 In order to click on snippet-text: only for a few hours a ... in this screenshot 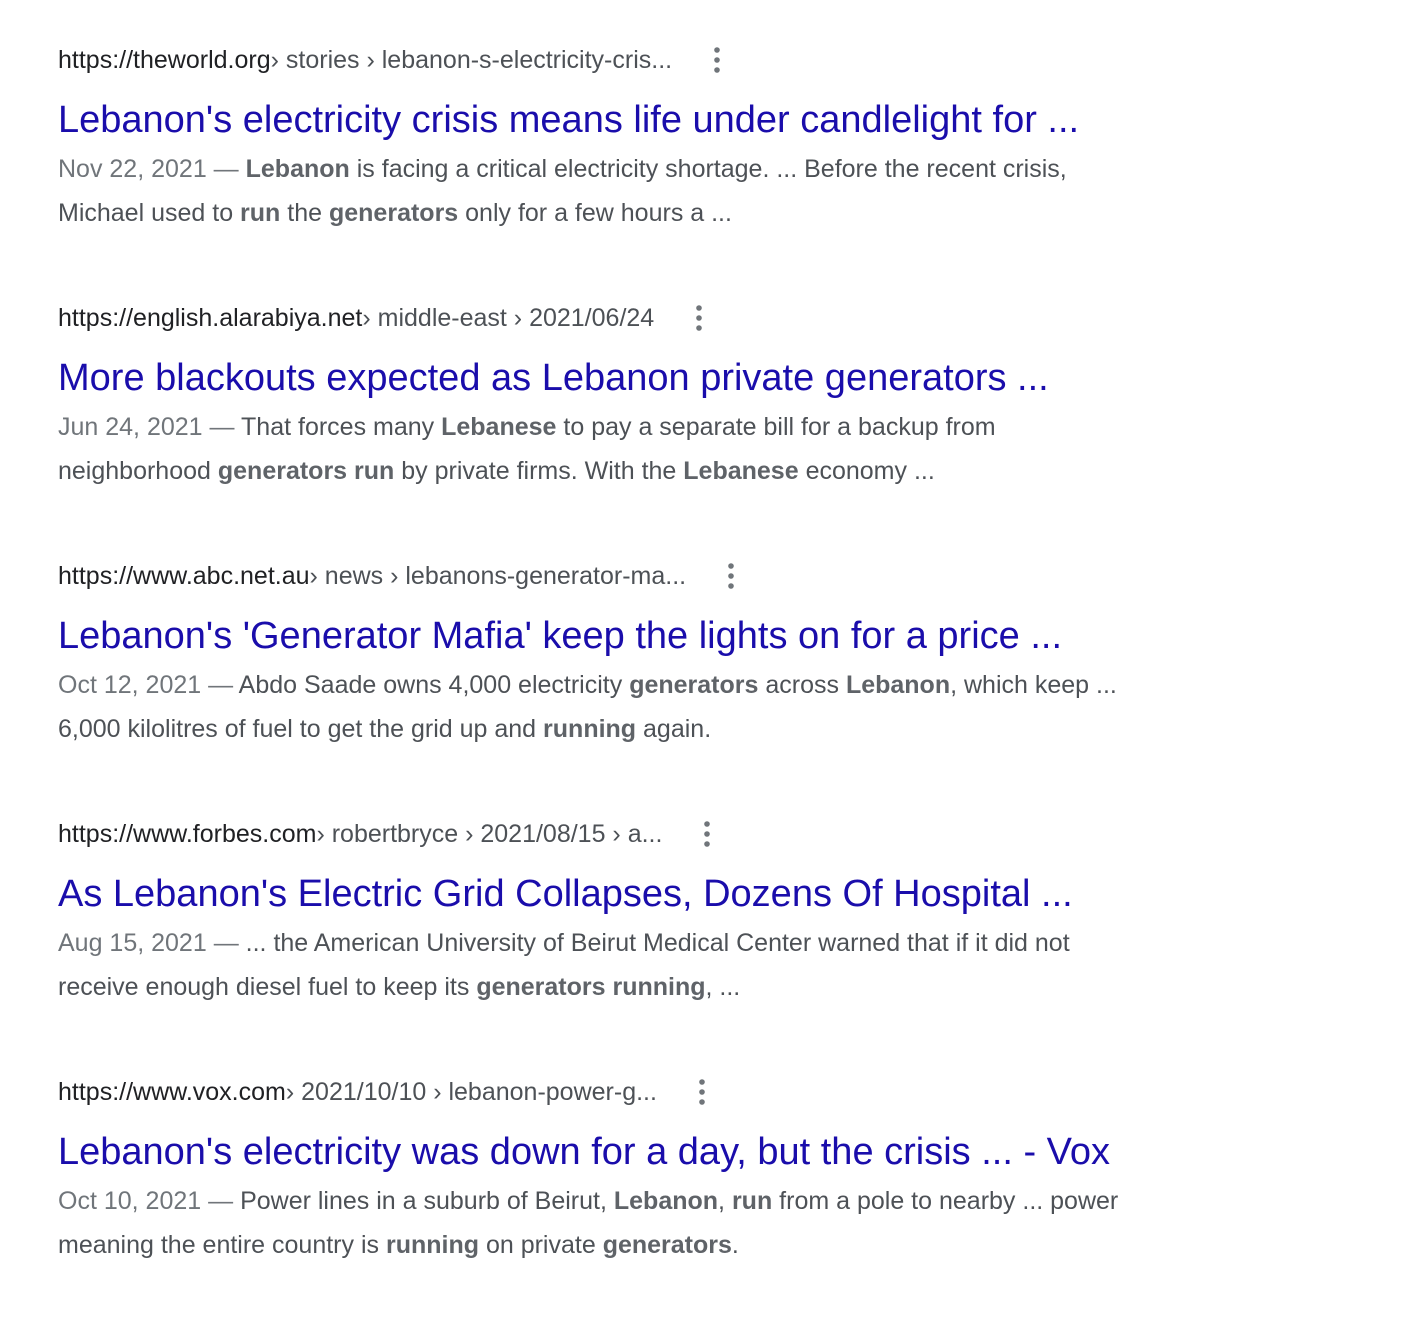, I will do `click(595, 213)`.